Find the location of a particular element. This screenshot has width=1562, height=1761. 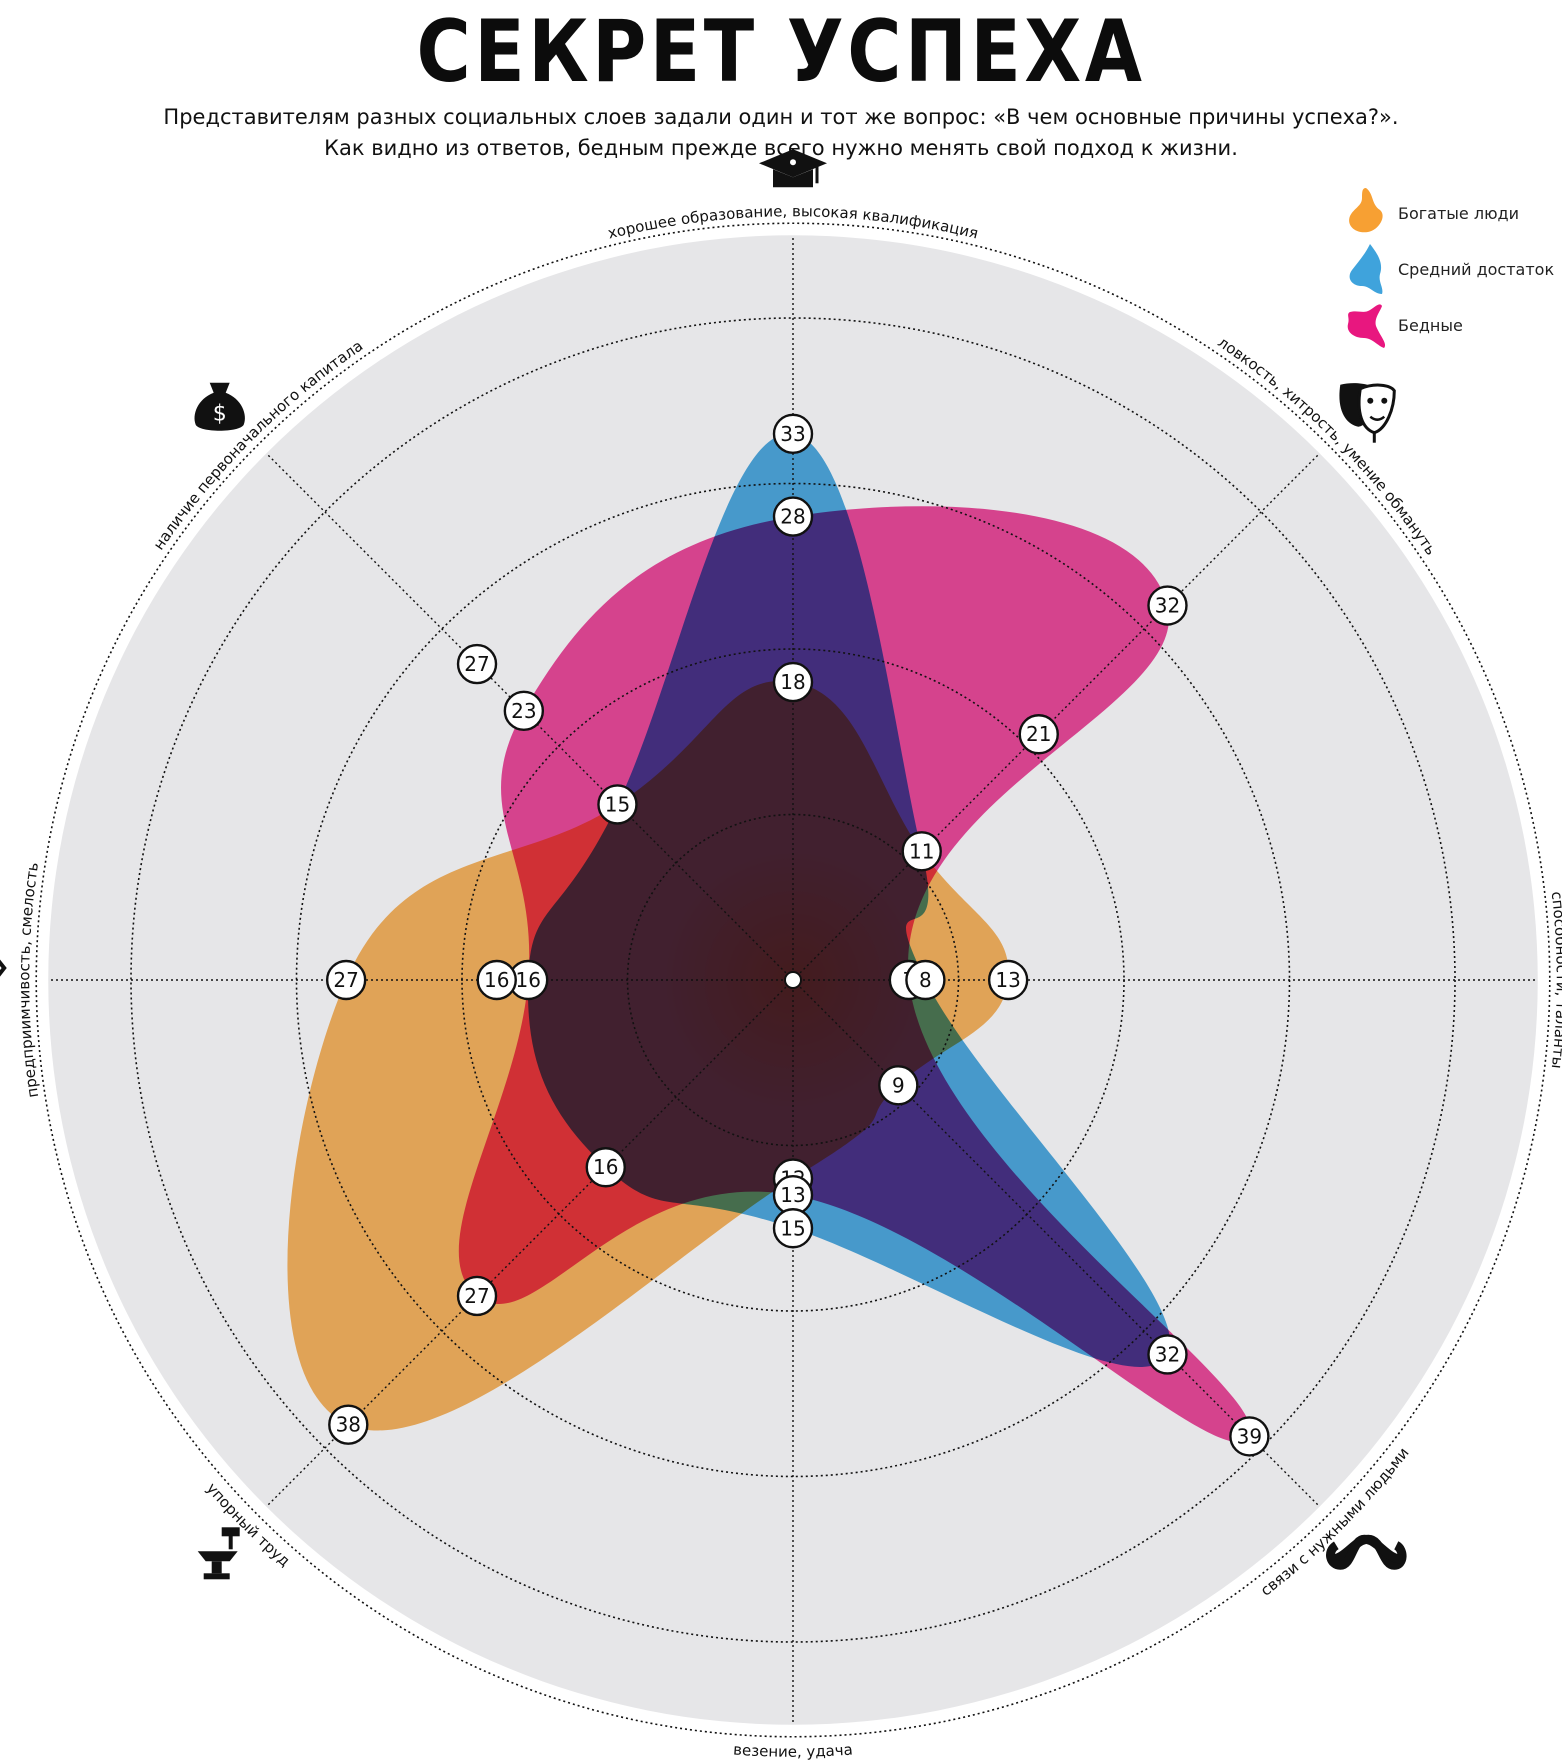

svg-text: 18 is located at coordinates (792, 682).